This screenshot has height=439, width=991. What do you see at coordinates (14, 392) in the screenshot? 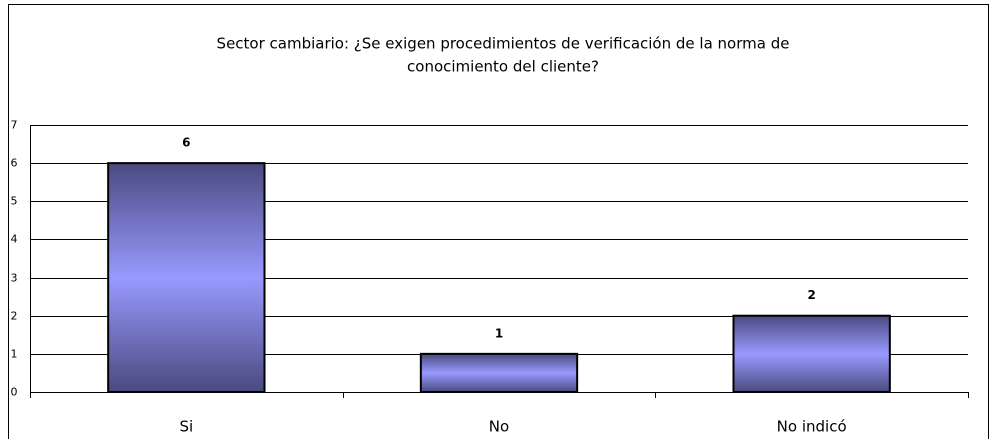
I see `y-tick-label: 0` at bounding box center [14, 392].